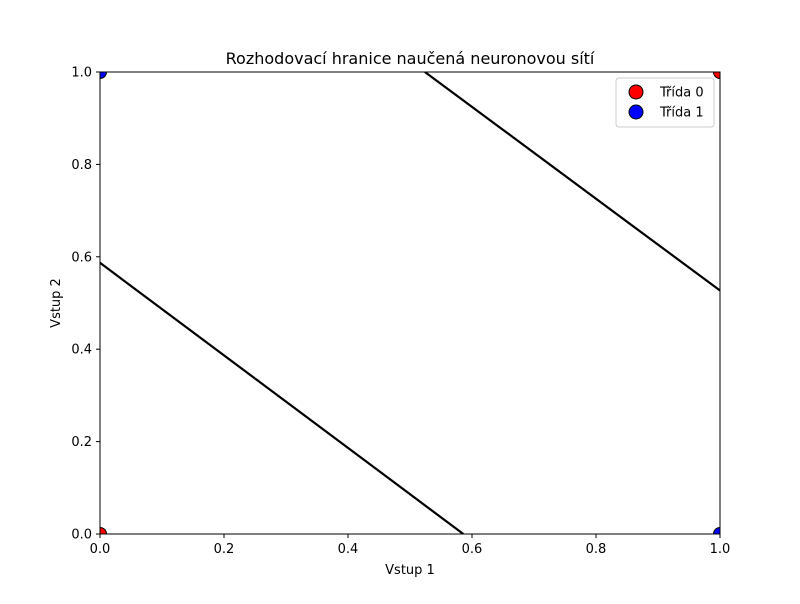 The width and height of the screenshot is (800, 604). What do you see at coordinates (81, 442) in the screenshot?
I see `y-tick-label: 0.2` at bounding box center [81, 442].